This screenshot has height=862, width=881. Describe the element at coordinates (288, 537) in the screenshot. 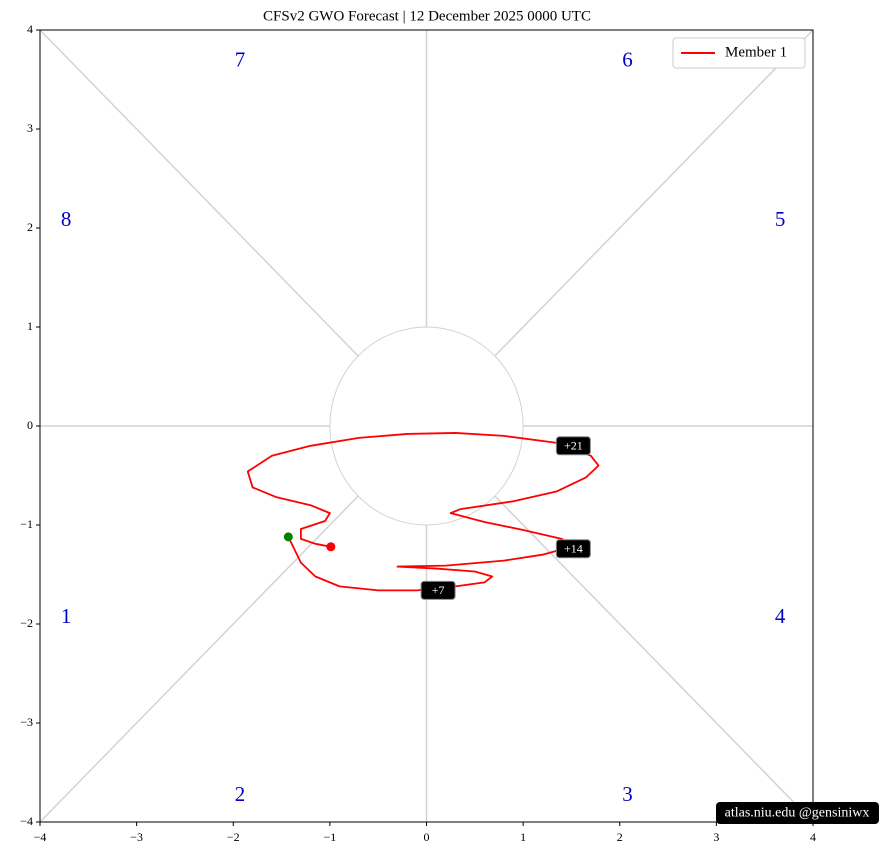

I see `start-point` at that location.